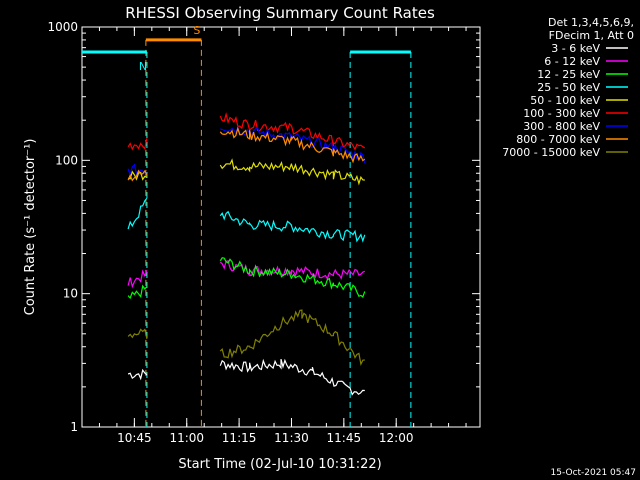 This screenshot has height=480, width=640. What do you see at coordinates (134, 438) in the screenshot?
I see `x-tick-label: 10:45` at bounding box center [134, 438].